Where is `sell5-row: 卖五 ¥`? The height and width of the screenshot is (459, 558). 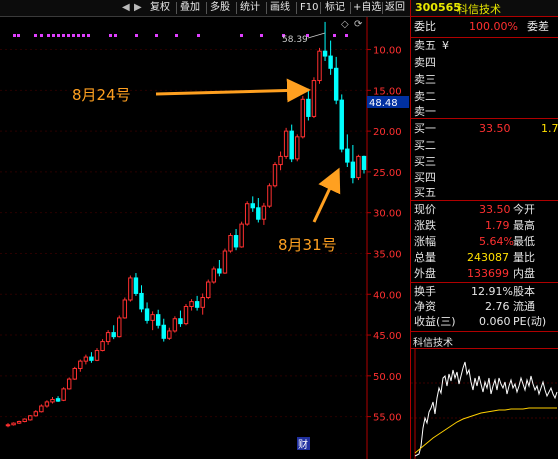
sell5-row: 卖五 ¥ is located at coordinates (484, 46).